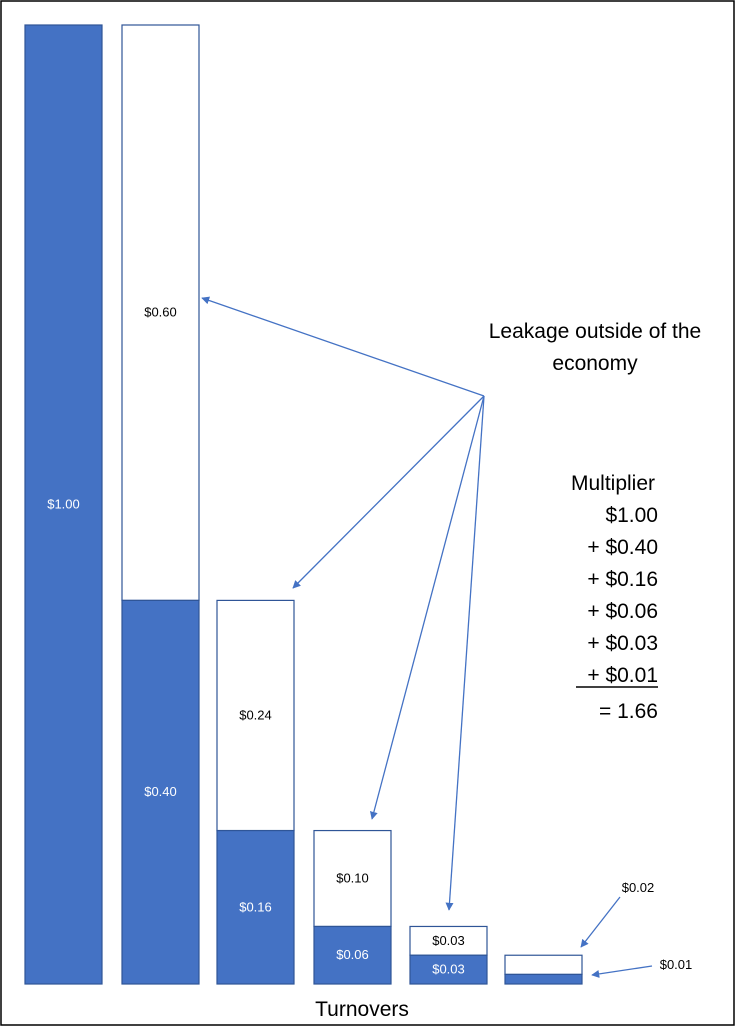  Describe the element at coordinates (622, 643) in the screenshot. I see `multiplier-line-5: + $0.03` at that location.